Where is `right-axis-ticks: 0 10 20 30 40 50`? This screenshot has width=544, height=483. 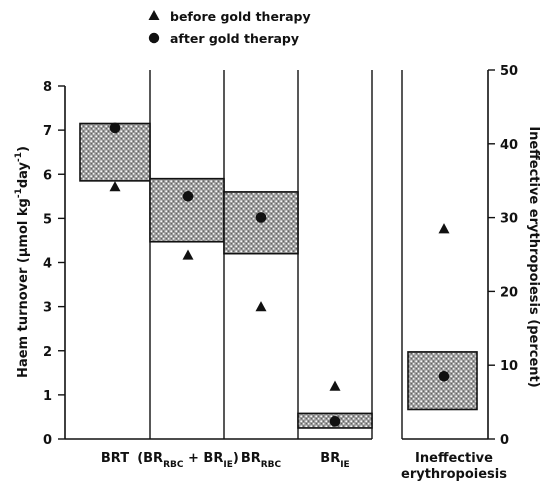 right-axis-ticks: 0 10 20 30 40 50 is located at coordinates (503, 256).